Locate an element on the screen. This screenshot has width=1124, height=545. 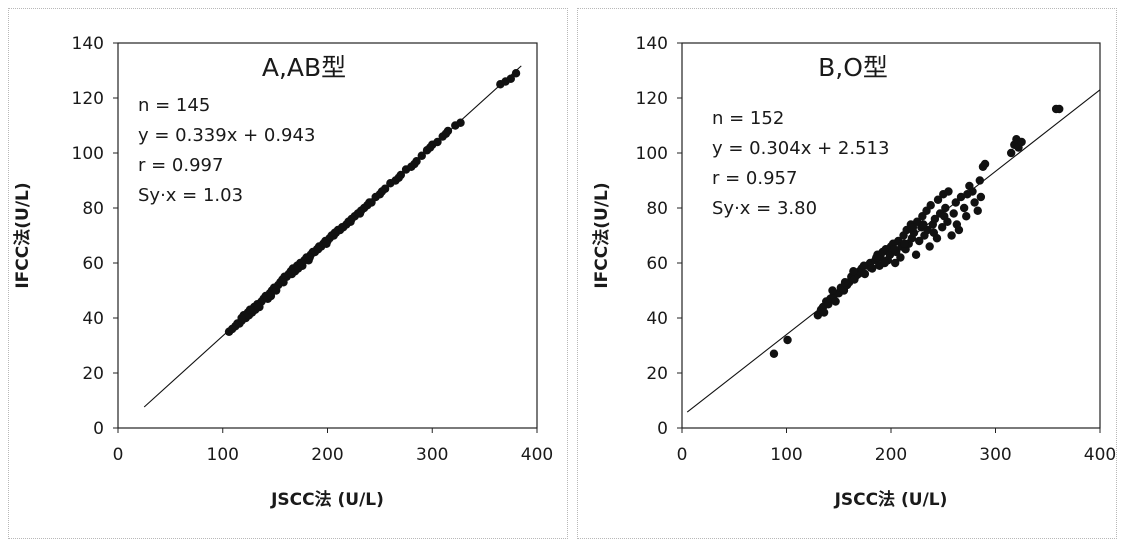
stats-line: n = 145 is located at coordinates (174, 105).